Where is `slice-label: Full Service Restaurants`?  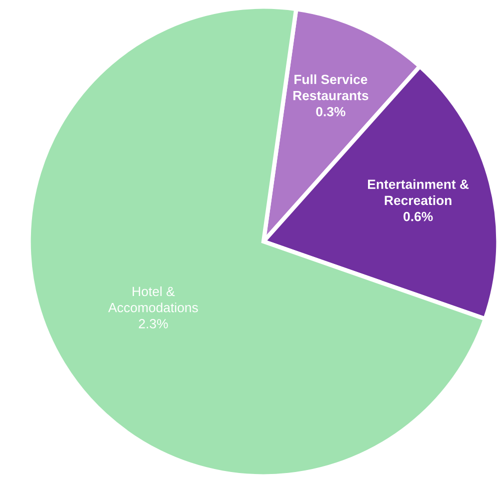 slice-label: Full Service Restaurants is located at coordinates (330, 87).